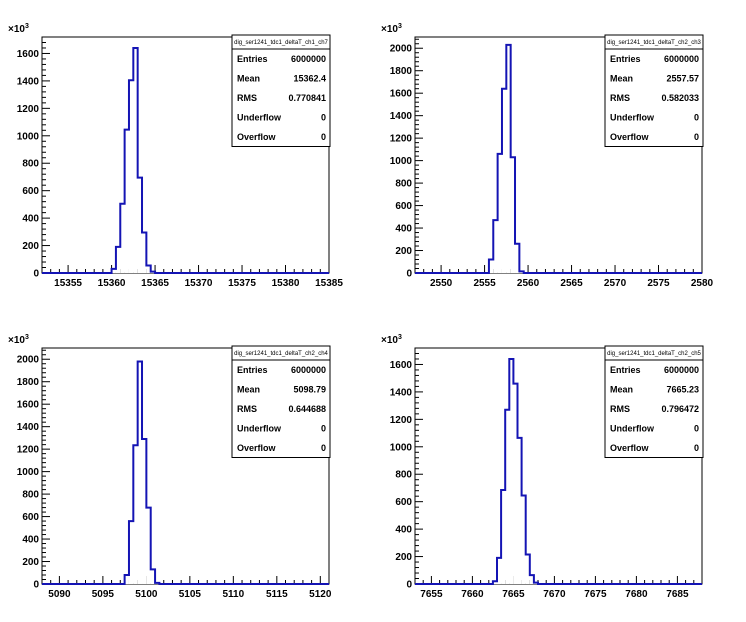  Describe the element at coordinates (680, 409) in the screenshot. I see `stat-value: 0.796472` at that location.